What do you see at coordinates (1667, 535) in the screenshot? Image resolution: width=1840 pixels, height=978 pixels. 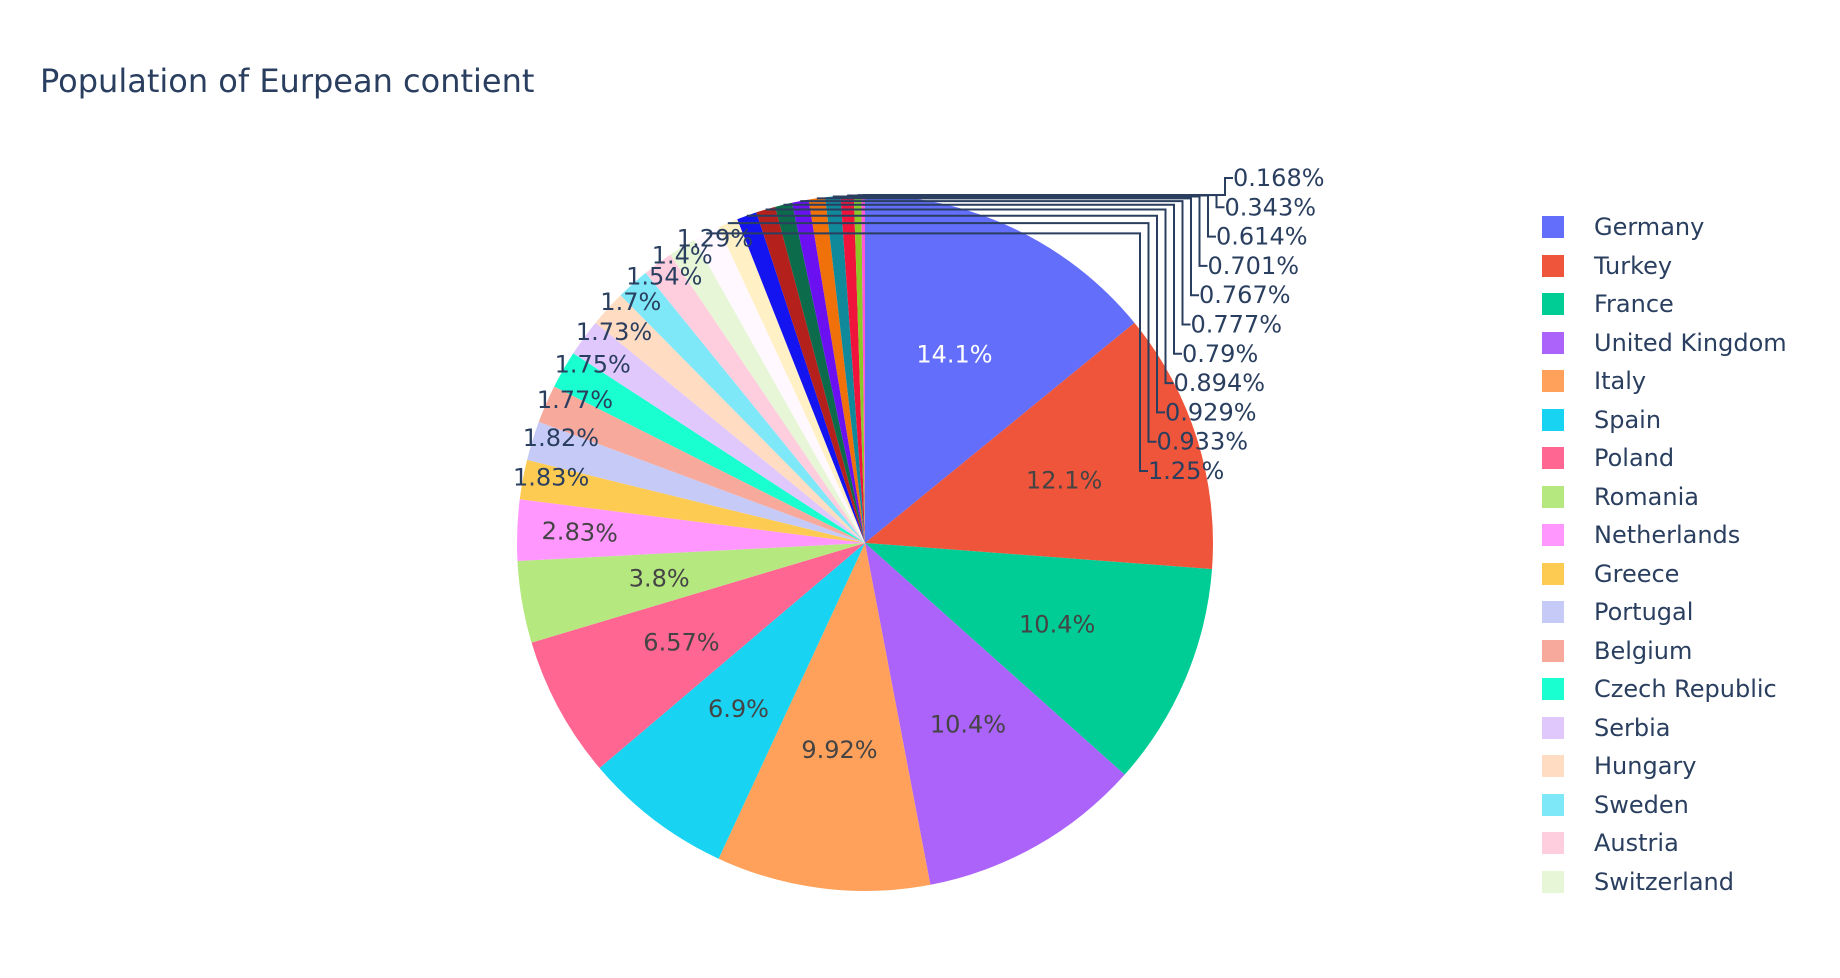 I see `legend-label: Netherlands` at bounding box center [1667, 535].